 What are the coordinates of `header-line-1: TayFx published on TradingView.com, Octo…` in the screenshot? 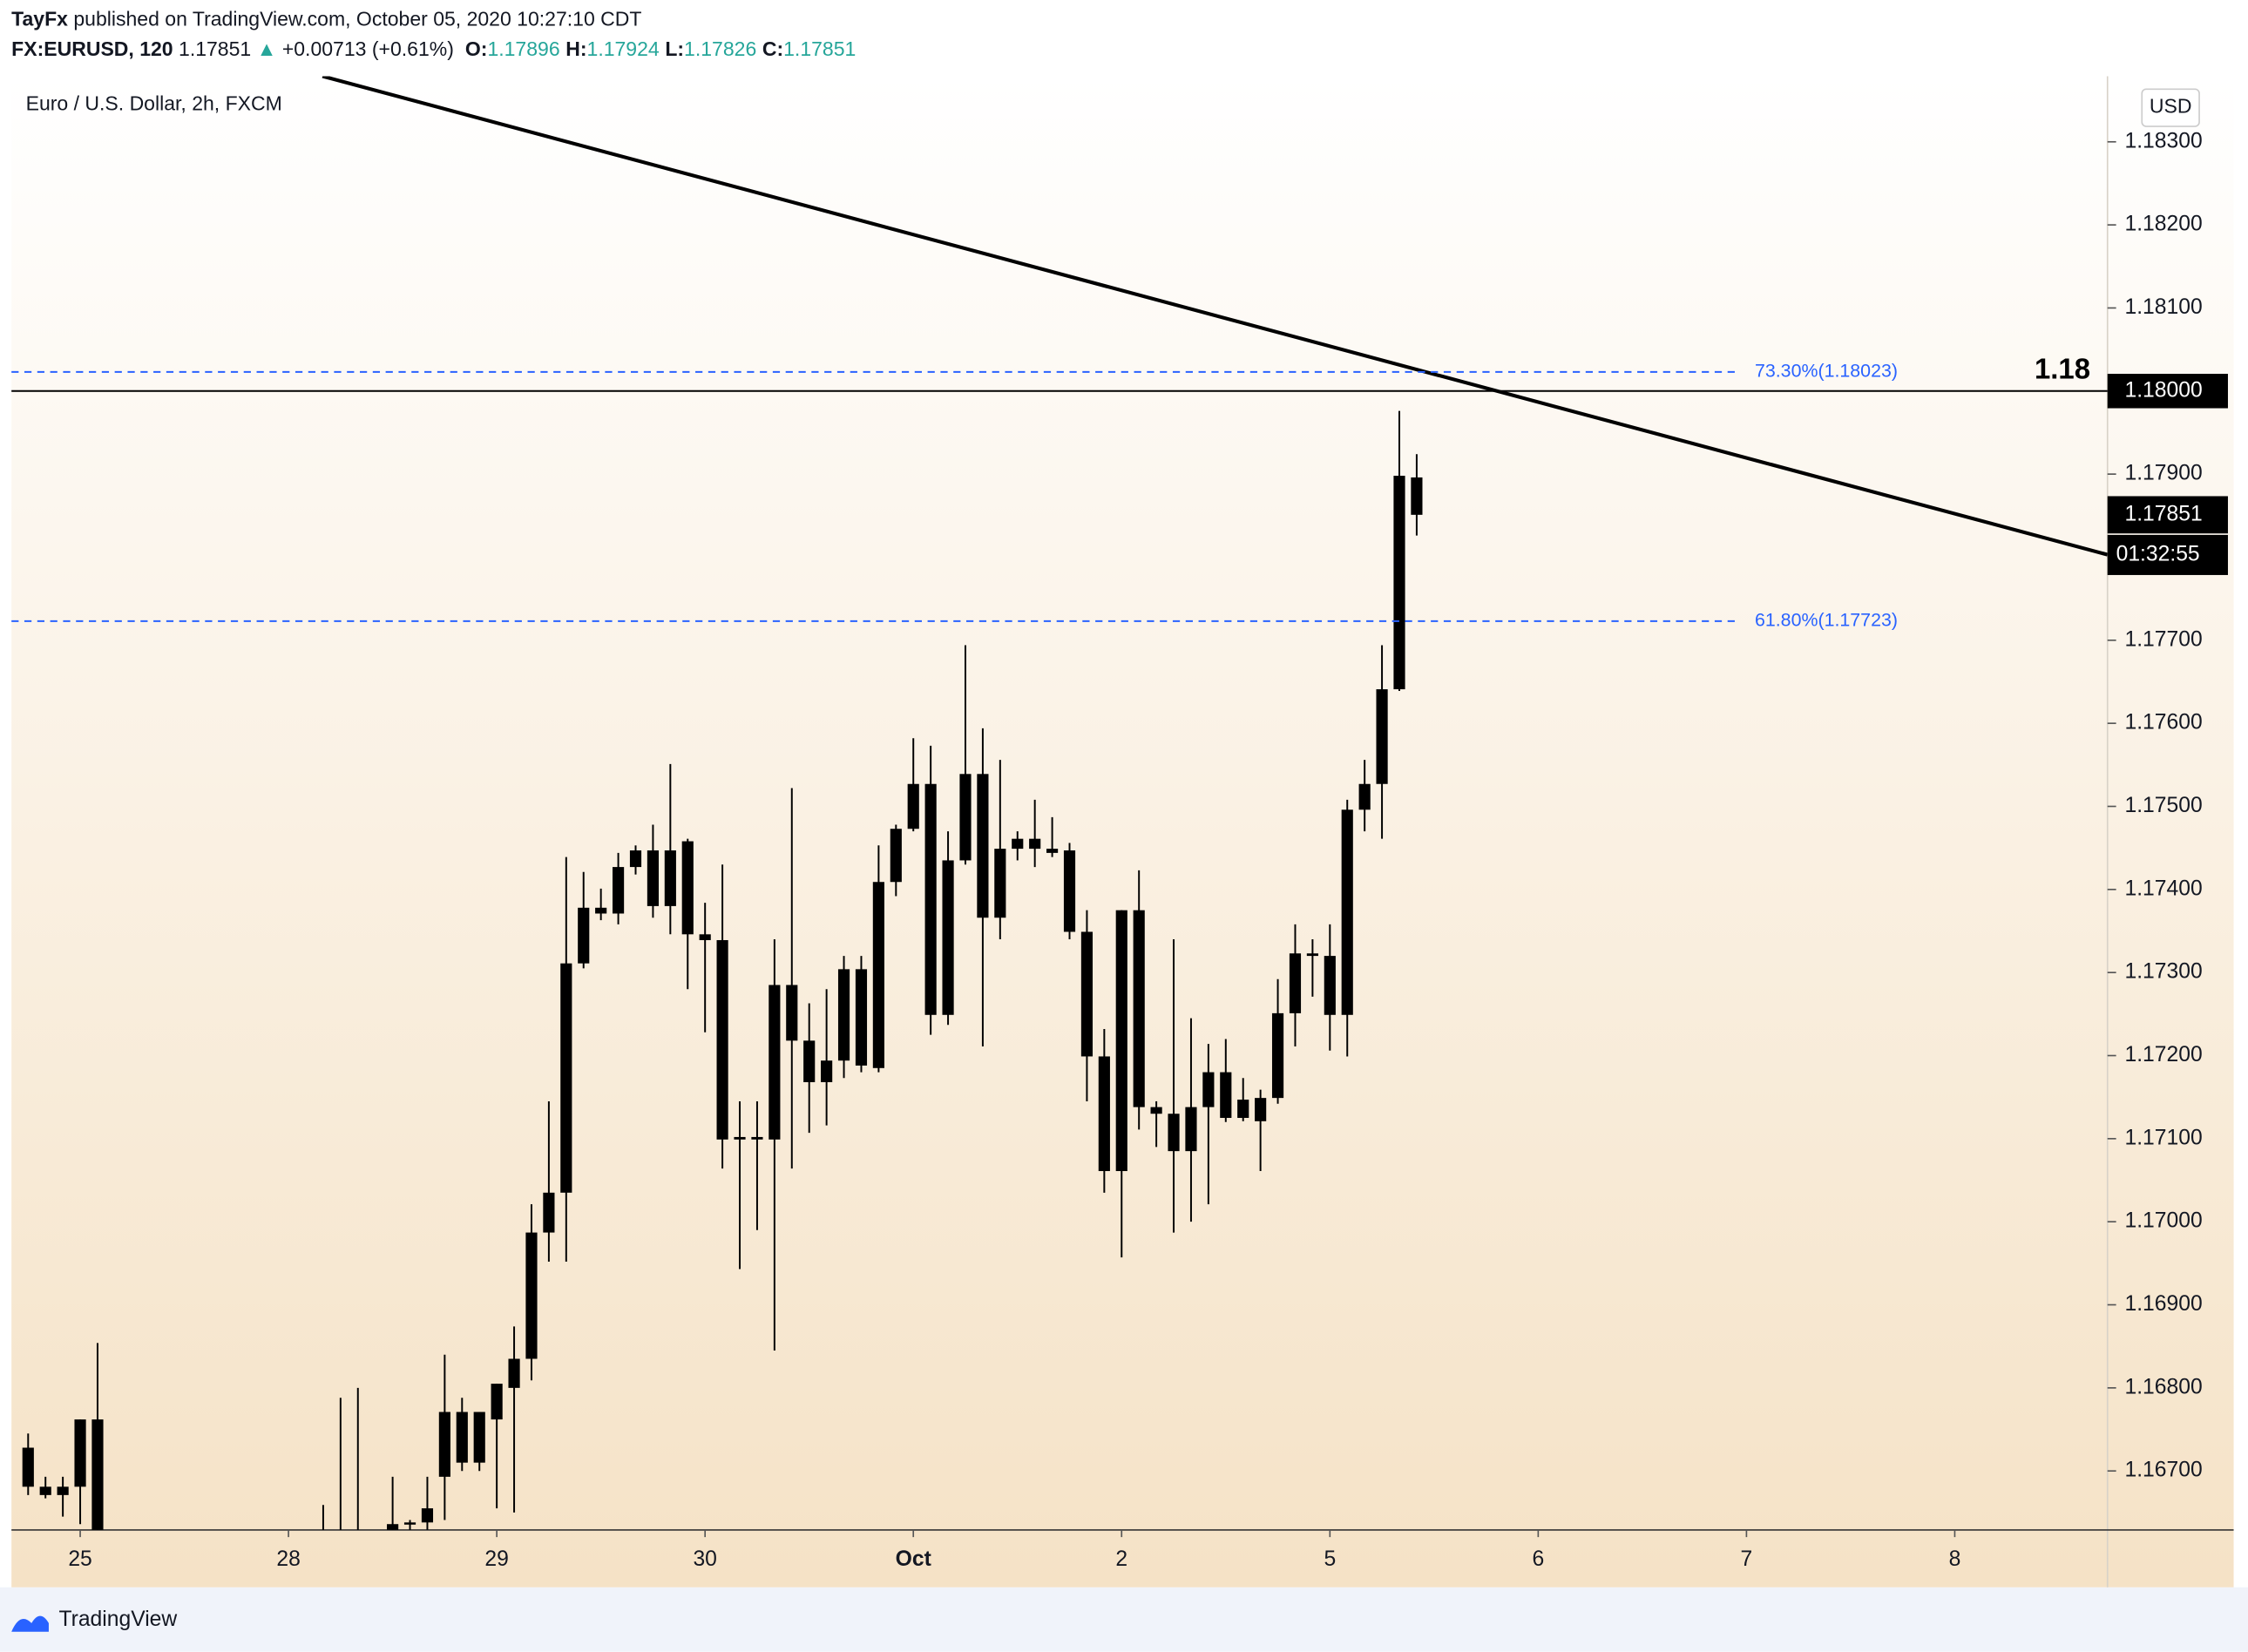 It's located at (326, 18).